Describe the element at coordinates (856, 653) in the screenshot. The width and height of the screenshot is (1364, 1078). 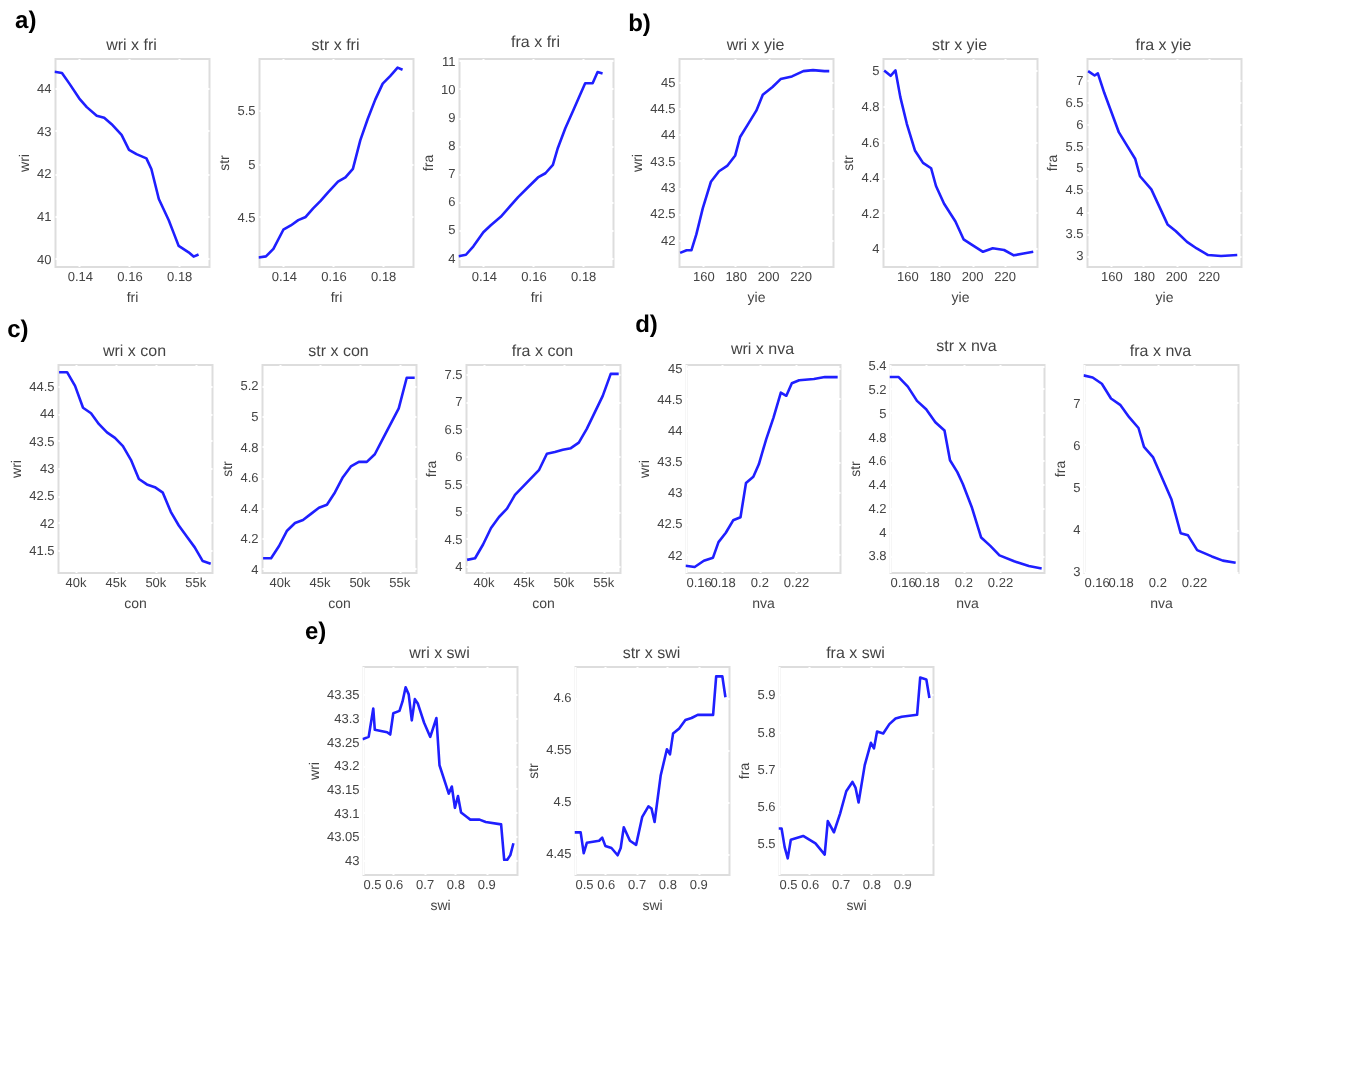
I see `chart-title: fra x swi` at that location.